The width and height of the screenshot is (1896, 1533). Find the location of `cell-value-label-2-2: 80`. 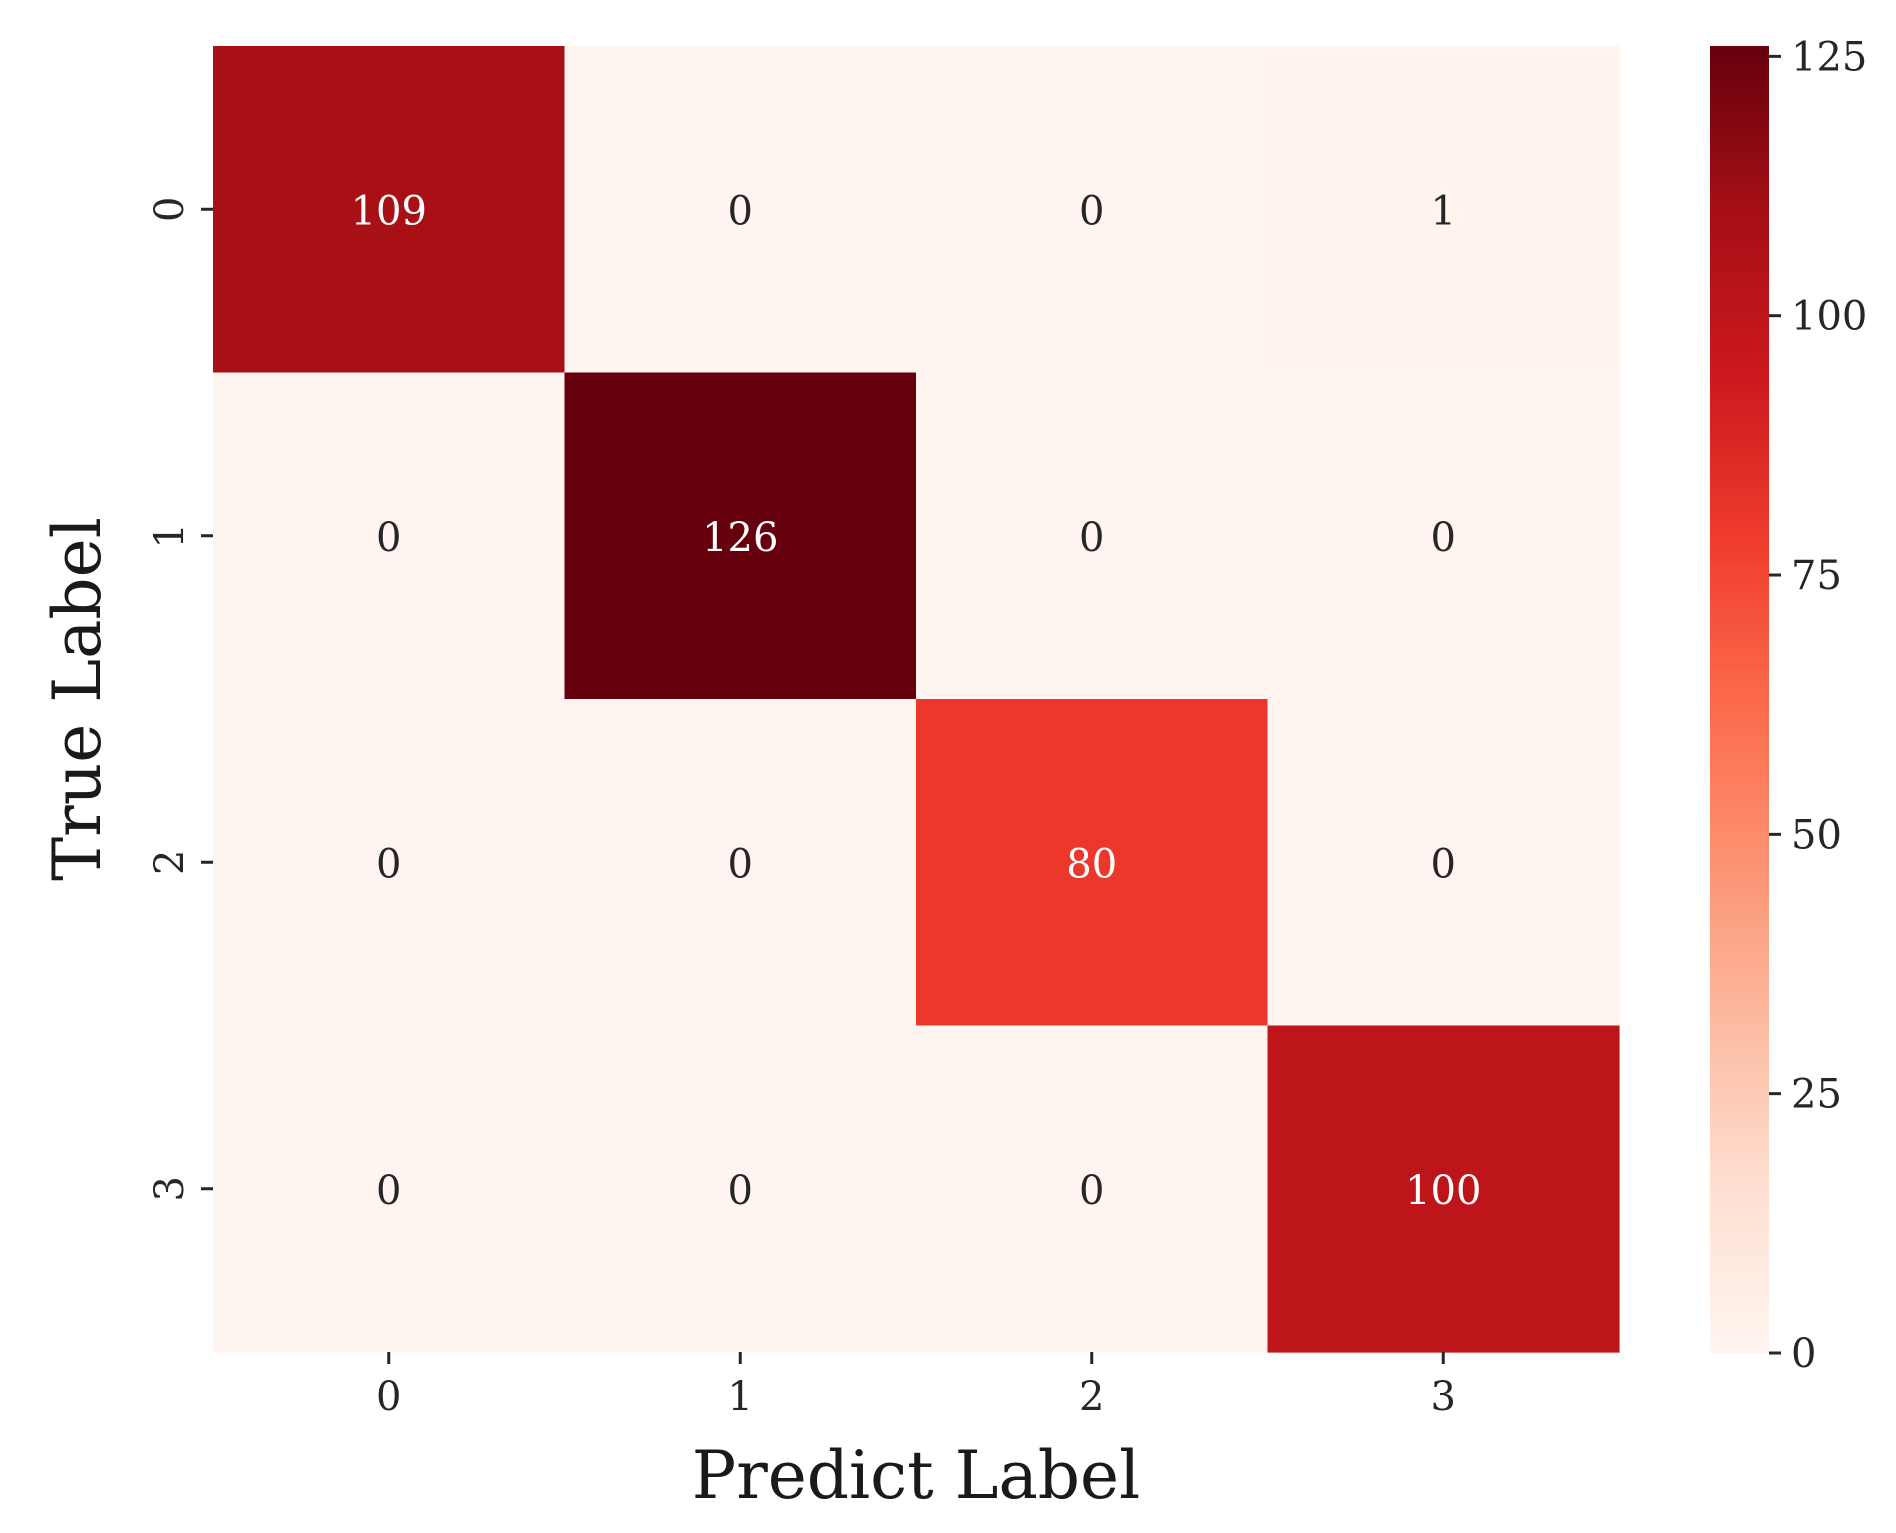

cell-value-label-2-2: 80 is located at coordinates (1091, 864).